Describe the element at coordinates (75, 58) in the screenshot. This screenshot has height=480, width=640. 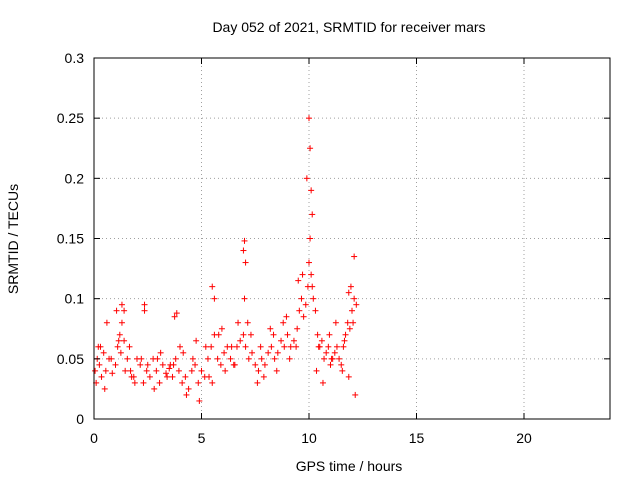
I see `y-tick-label: 0.3` at that location.